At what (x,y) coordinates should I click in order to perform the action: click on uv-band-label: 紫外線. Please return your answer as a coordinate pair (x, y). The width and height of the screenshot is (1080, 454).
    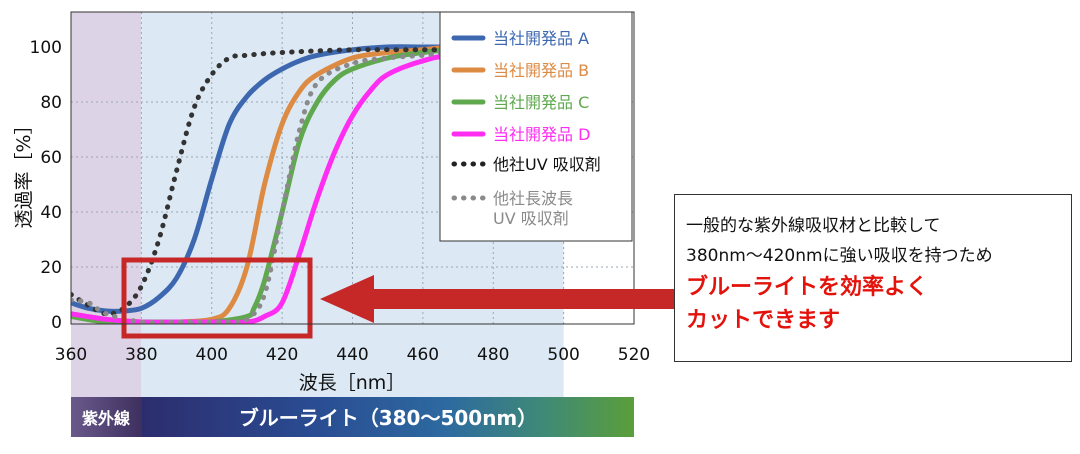
    Looking at the image, I should click on (106, 418).